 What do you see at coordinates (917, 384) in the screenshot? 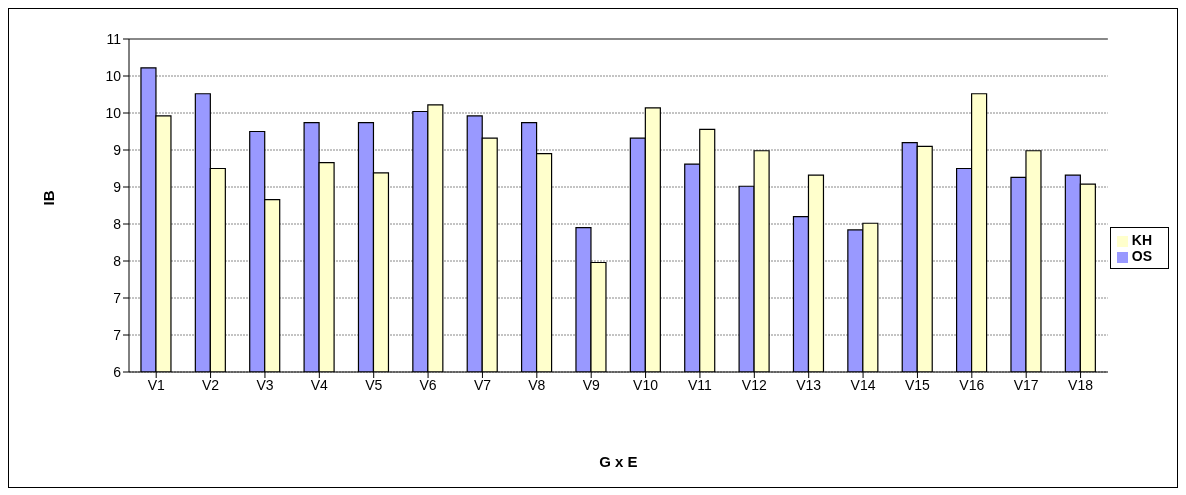
I see `x-tick-label: V15` at bounding box center [917, 384].